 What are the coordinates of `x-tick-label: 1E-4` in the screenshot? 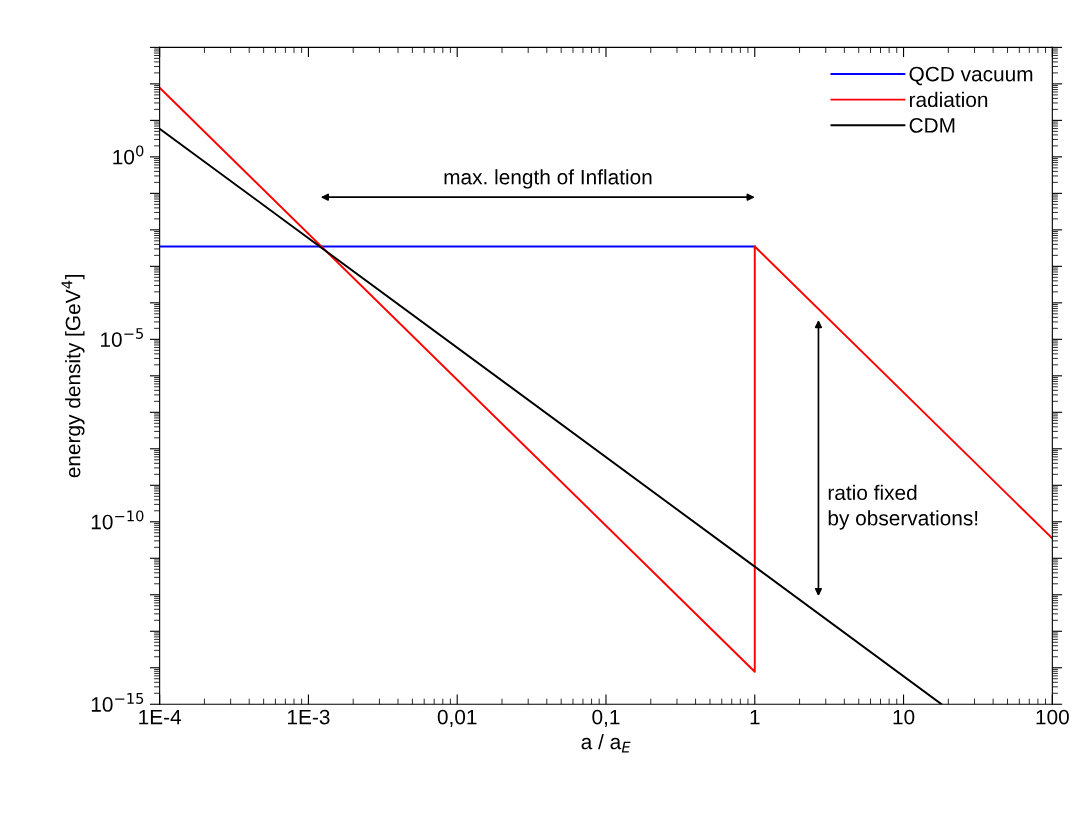 It's located at (160, 717).